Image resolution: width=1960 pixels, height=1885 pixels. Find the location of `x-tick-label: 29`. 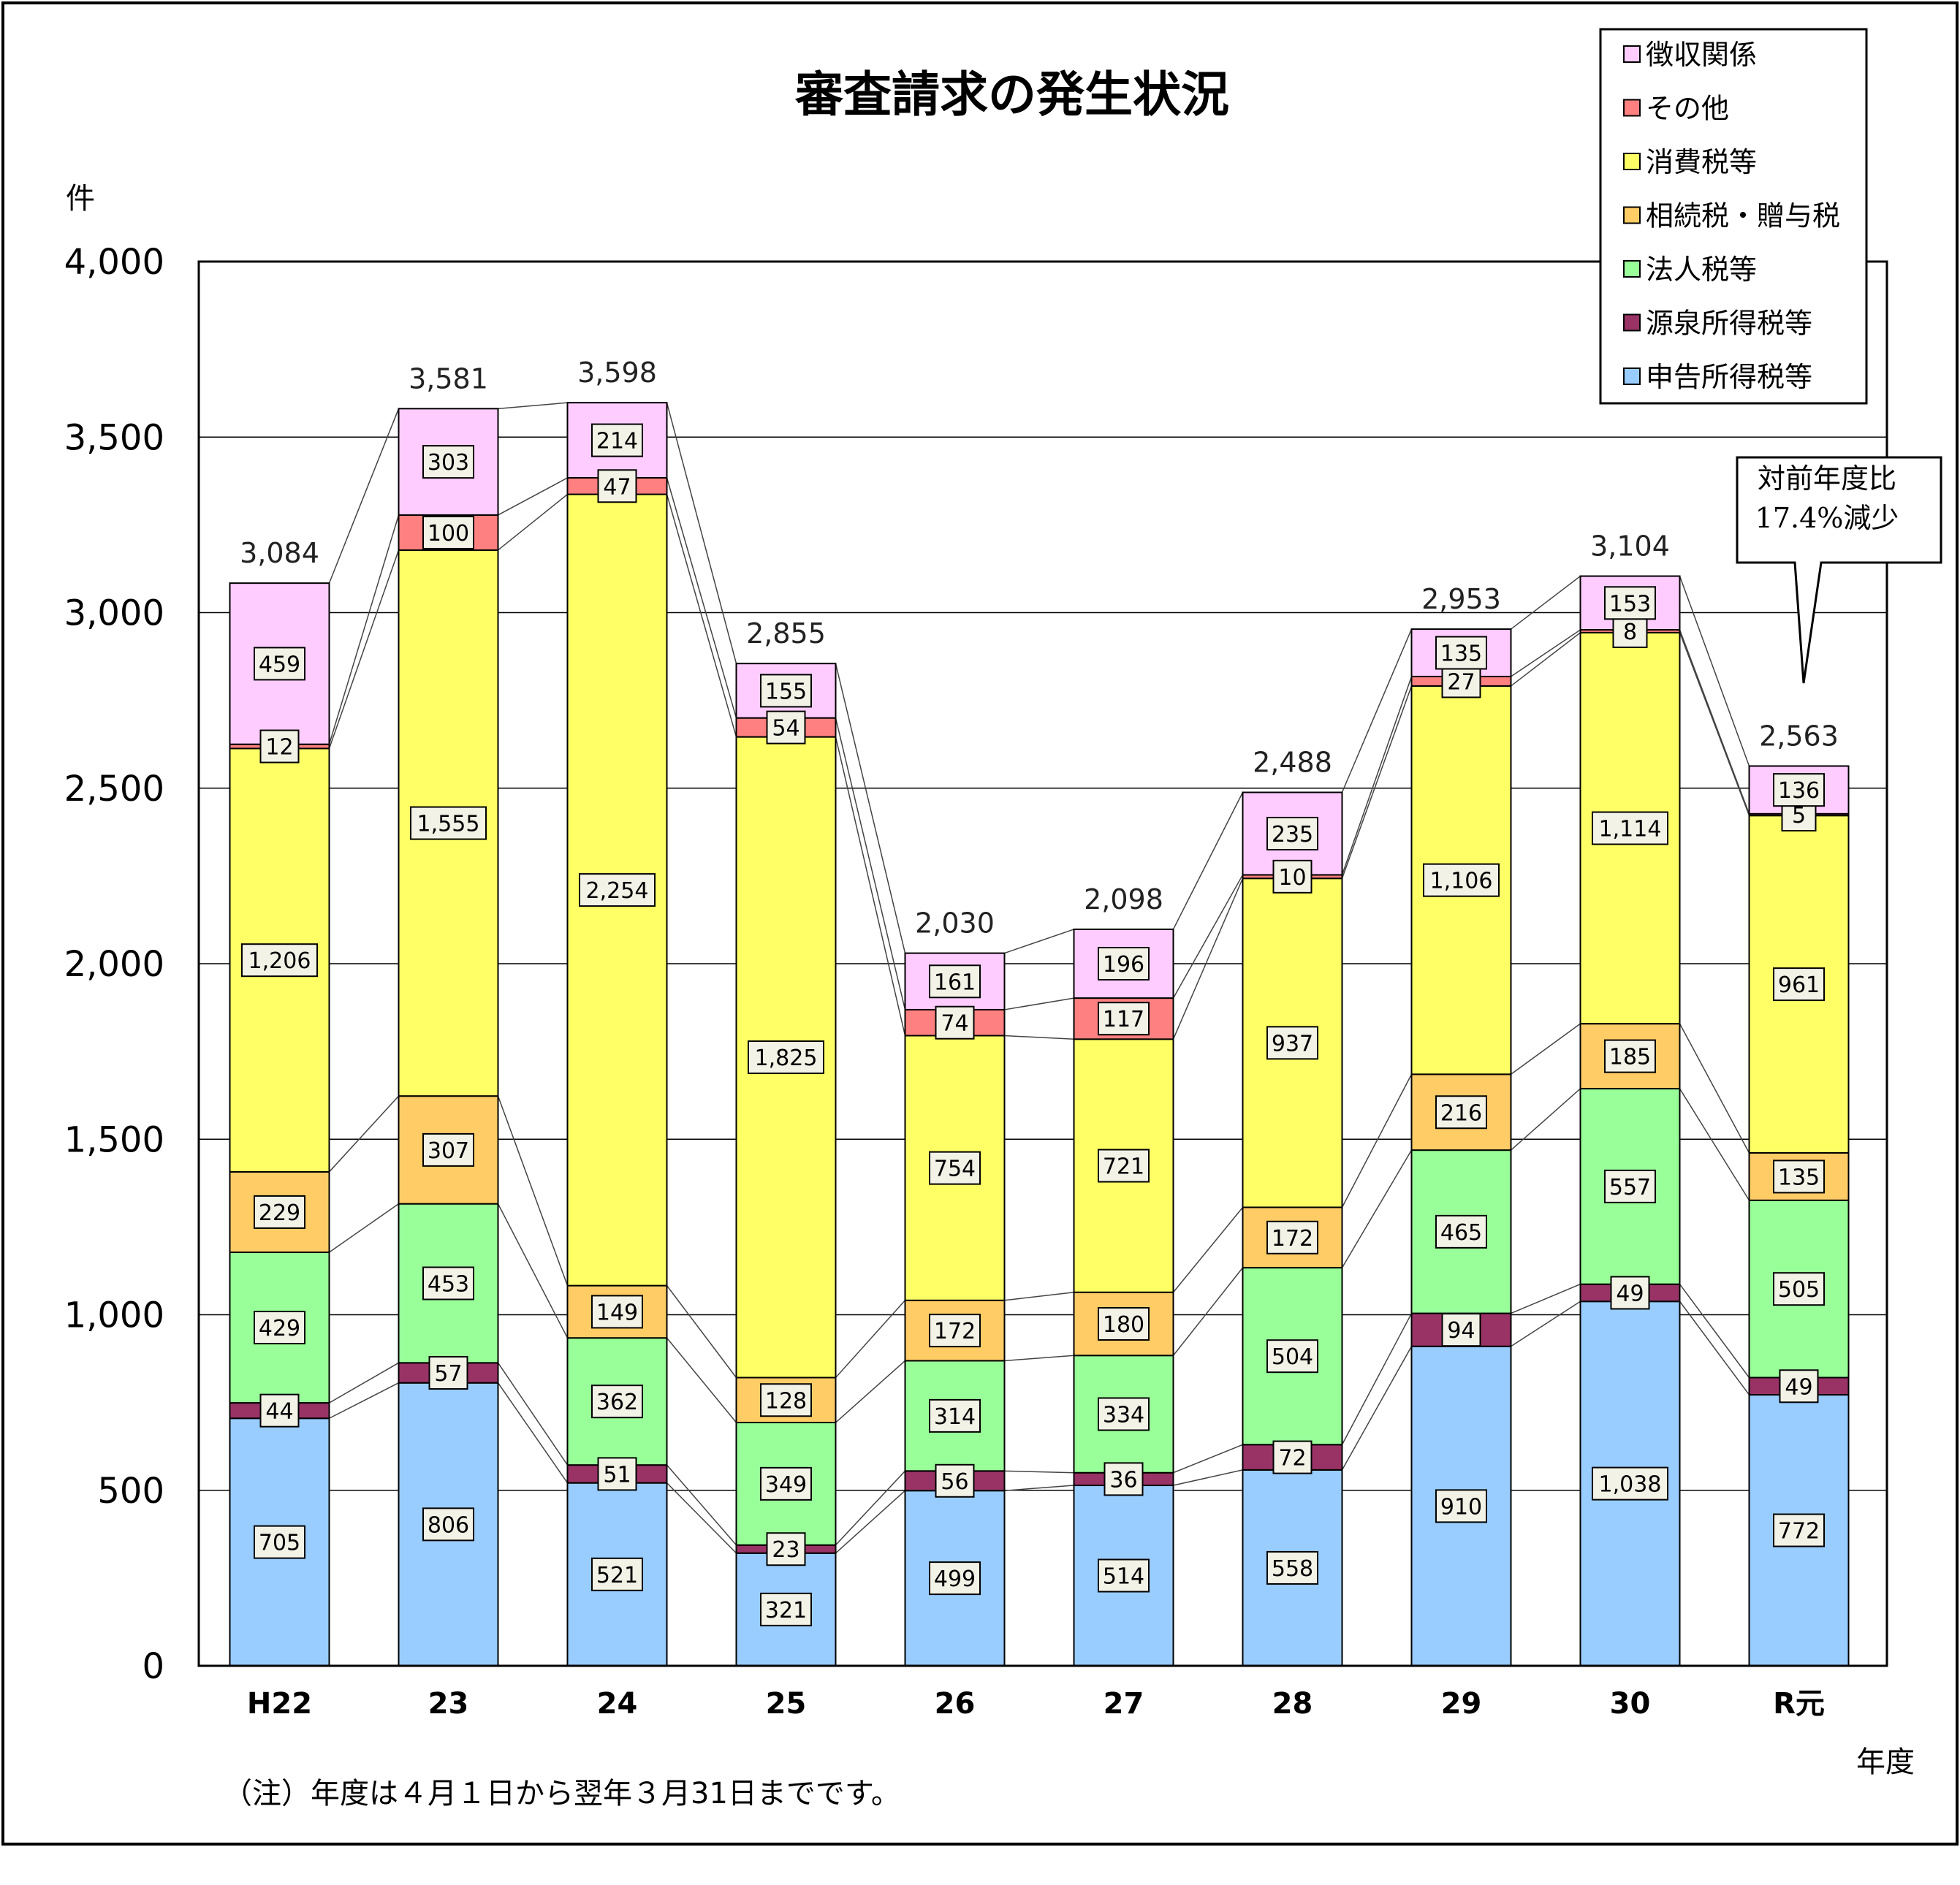

x-tick-label: 29 is located at coordinates (1461, 1704).